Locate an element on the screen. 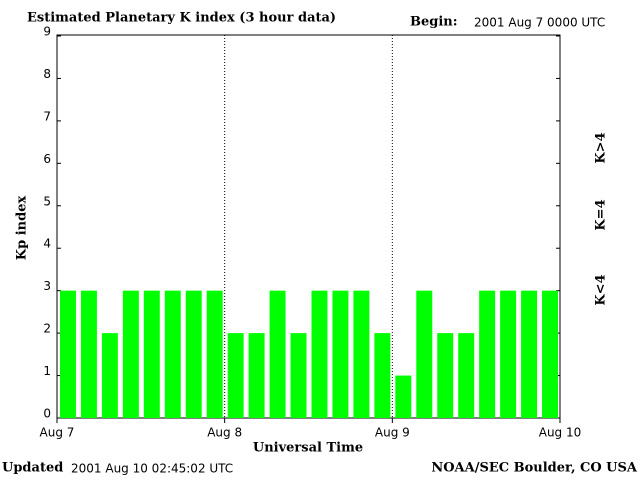 The width and height of the screenshot is (640, 480). y-axis-label: Kp index is located at coordinates (22, 228).